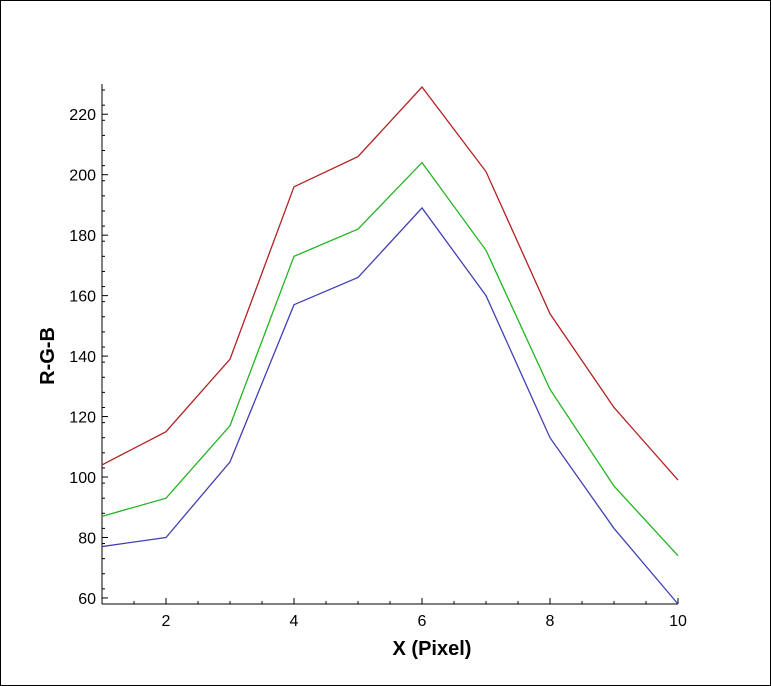 The image size is (771, 686). Describe the element at coordinates (166, 621) in the screenshot. I see `x-tick-label: 2` at that location.